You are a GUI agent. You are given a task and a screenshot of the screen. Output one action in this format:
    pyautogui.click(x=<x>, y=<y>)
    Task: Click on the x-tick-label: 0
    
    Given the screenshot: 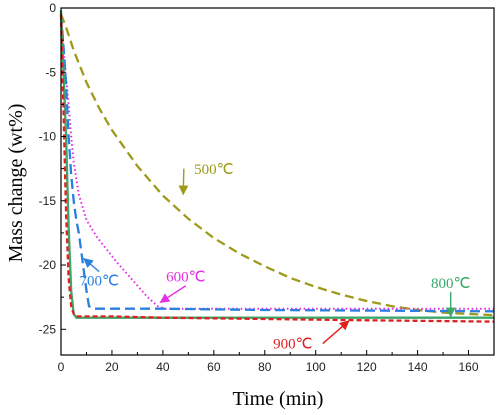 What is the action you would take?
    pyautogui.click(x=61, y=367)
    